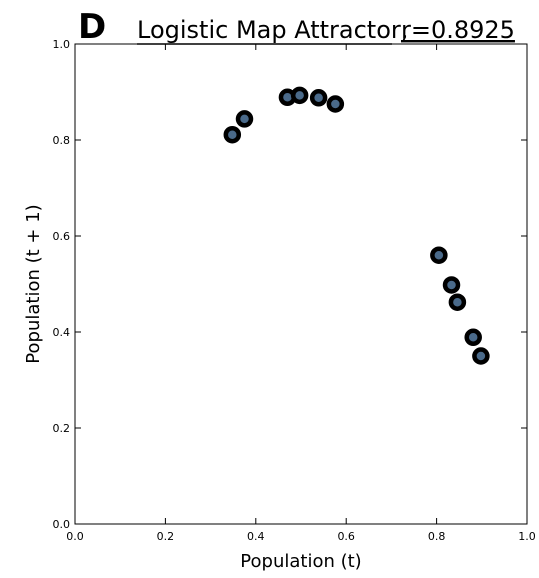  I want to click on x-axis-label: Population (t), so click(300, 561).